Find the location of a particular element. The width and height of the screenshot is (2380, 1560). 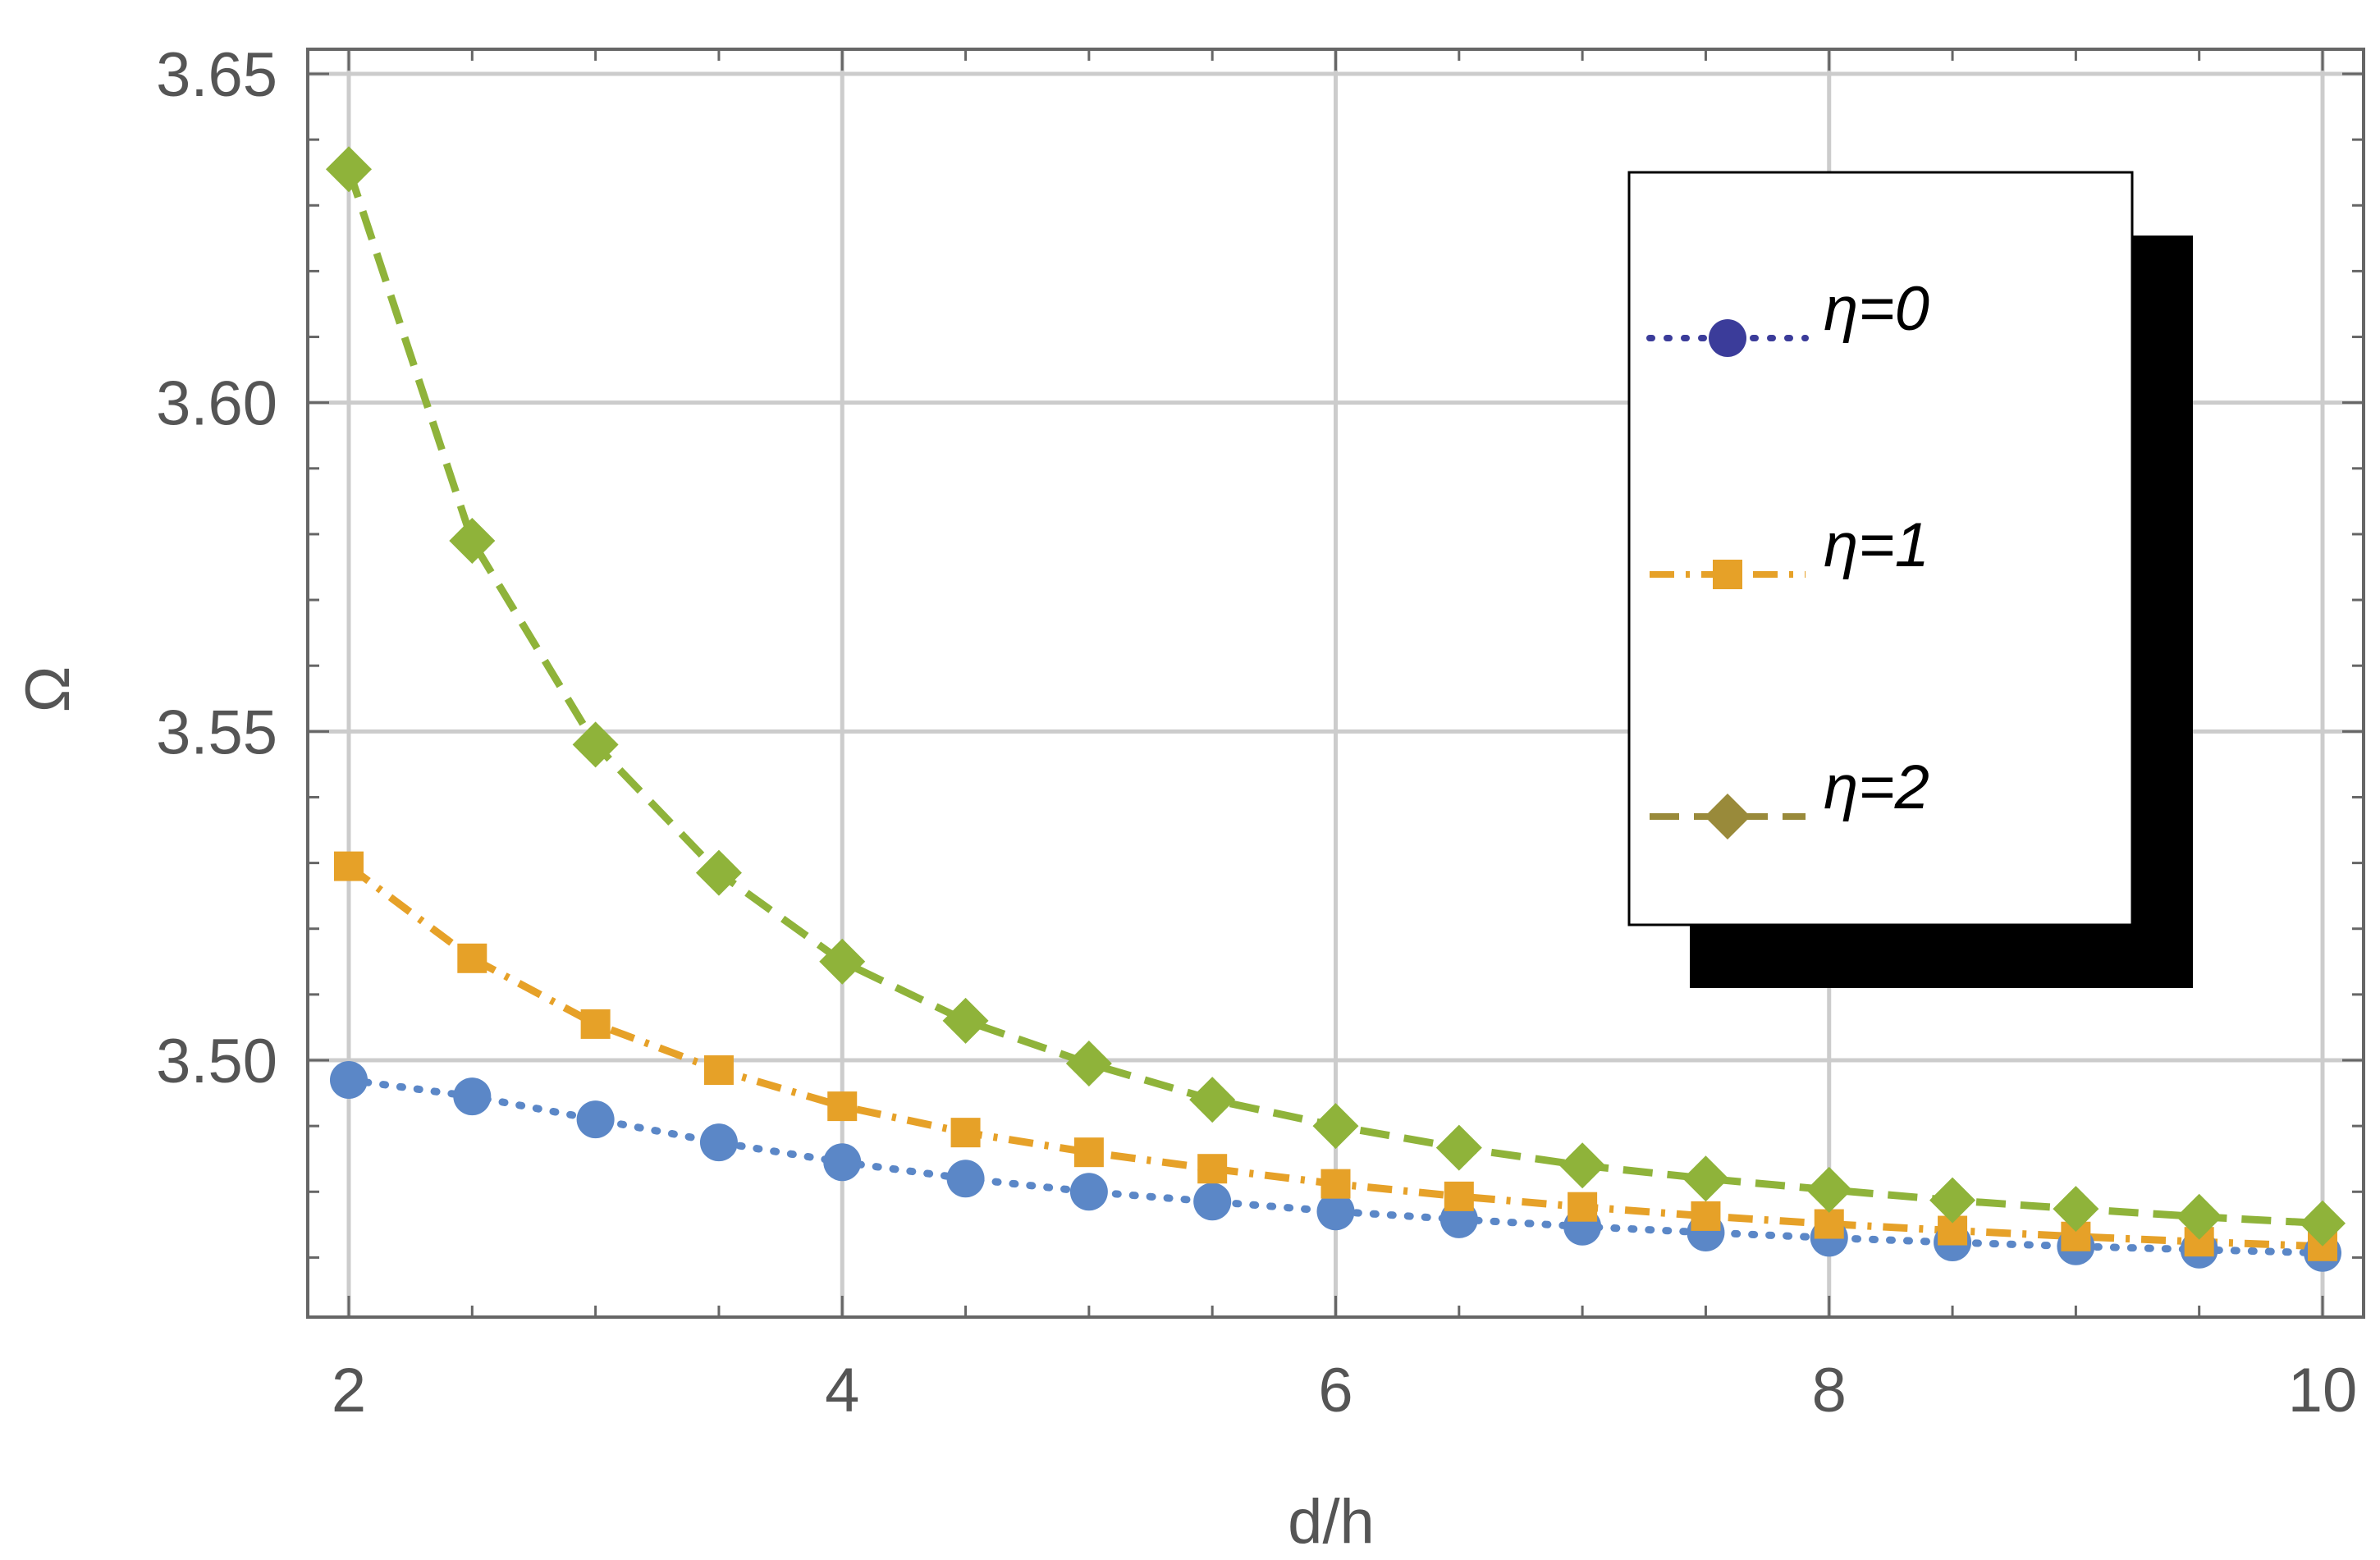

x-tick-label: 4 is located at coordinates (842, 1390).